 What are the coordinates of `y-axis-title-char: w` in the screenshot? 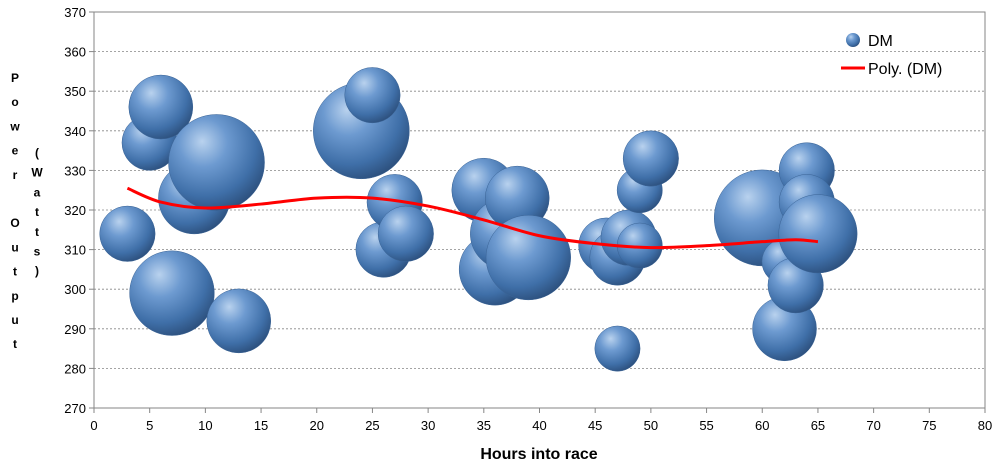 It's located at (14, 126).